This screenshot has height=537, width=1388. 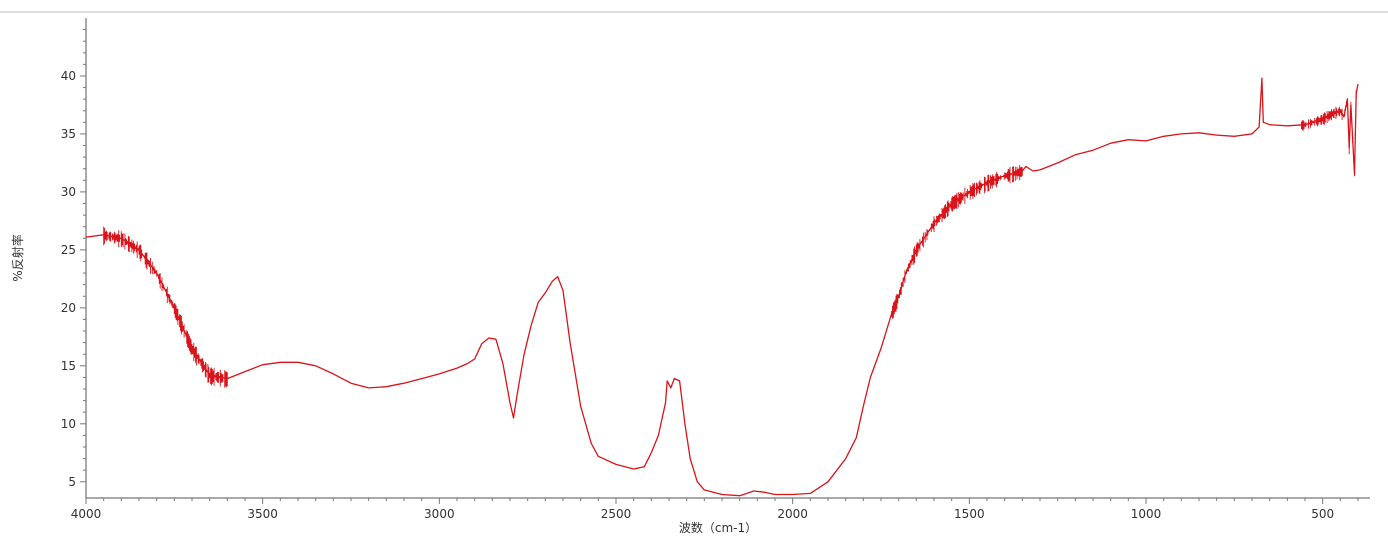 What do you see at coordinates (68, 250) in the screenshot?
I see `y-tick-label: 25` at bounding box center [68, 250].